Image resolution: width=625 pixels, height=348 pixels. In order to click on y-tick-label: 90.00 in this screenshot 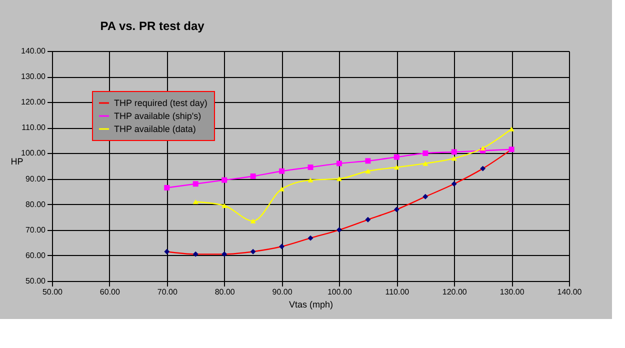, I will do `click(35, 179)`.